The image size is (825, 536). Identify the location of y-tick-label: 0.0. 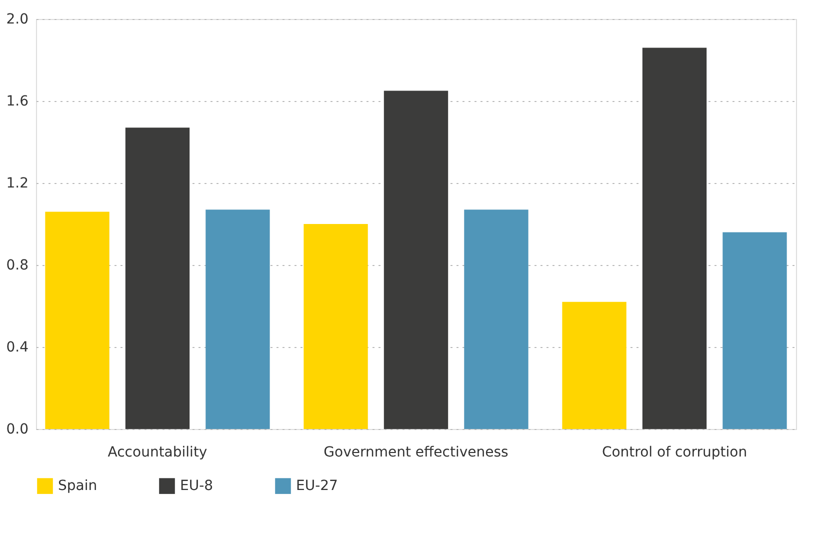
(17, 430).